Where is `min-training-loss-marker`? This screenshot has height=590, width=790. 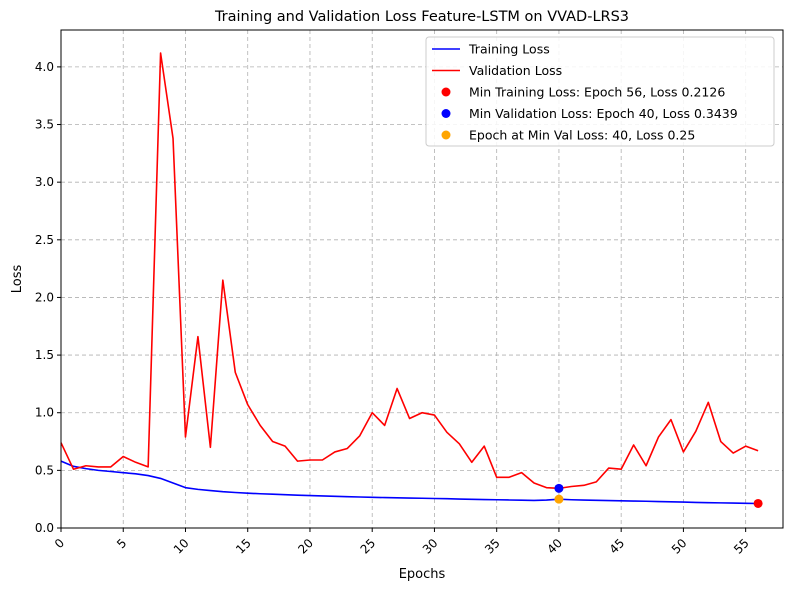
min-training-loss-marker is located at coordinates (758, 503).